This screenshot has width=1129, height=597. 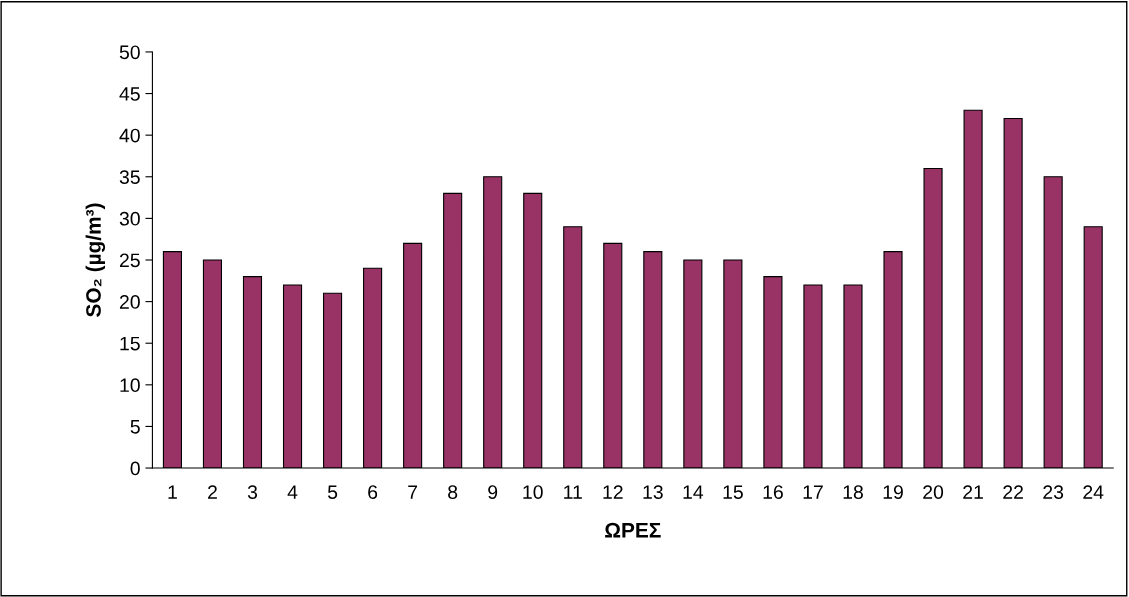 What do you see at coordinates (653, 492) in the screenshot?
I see `x-tick-label: 13` at bounding box center [653, 492].